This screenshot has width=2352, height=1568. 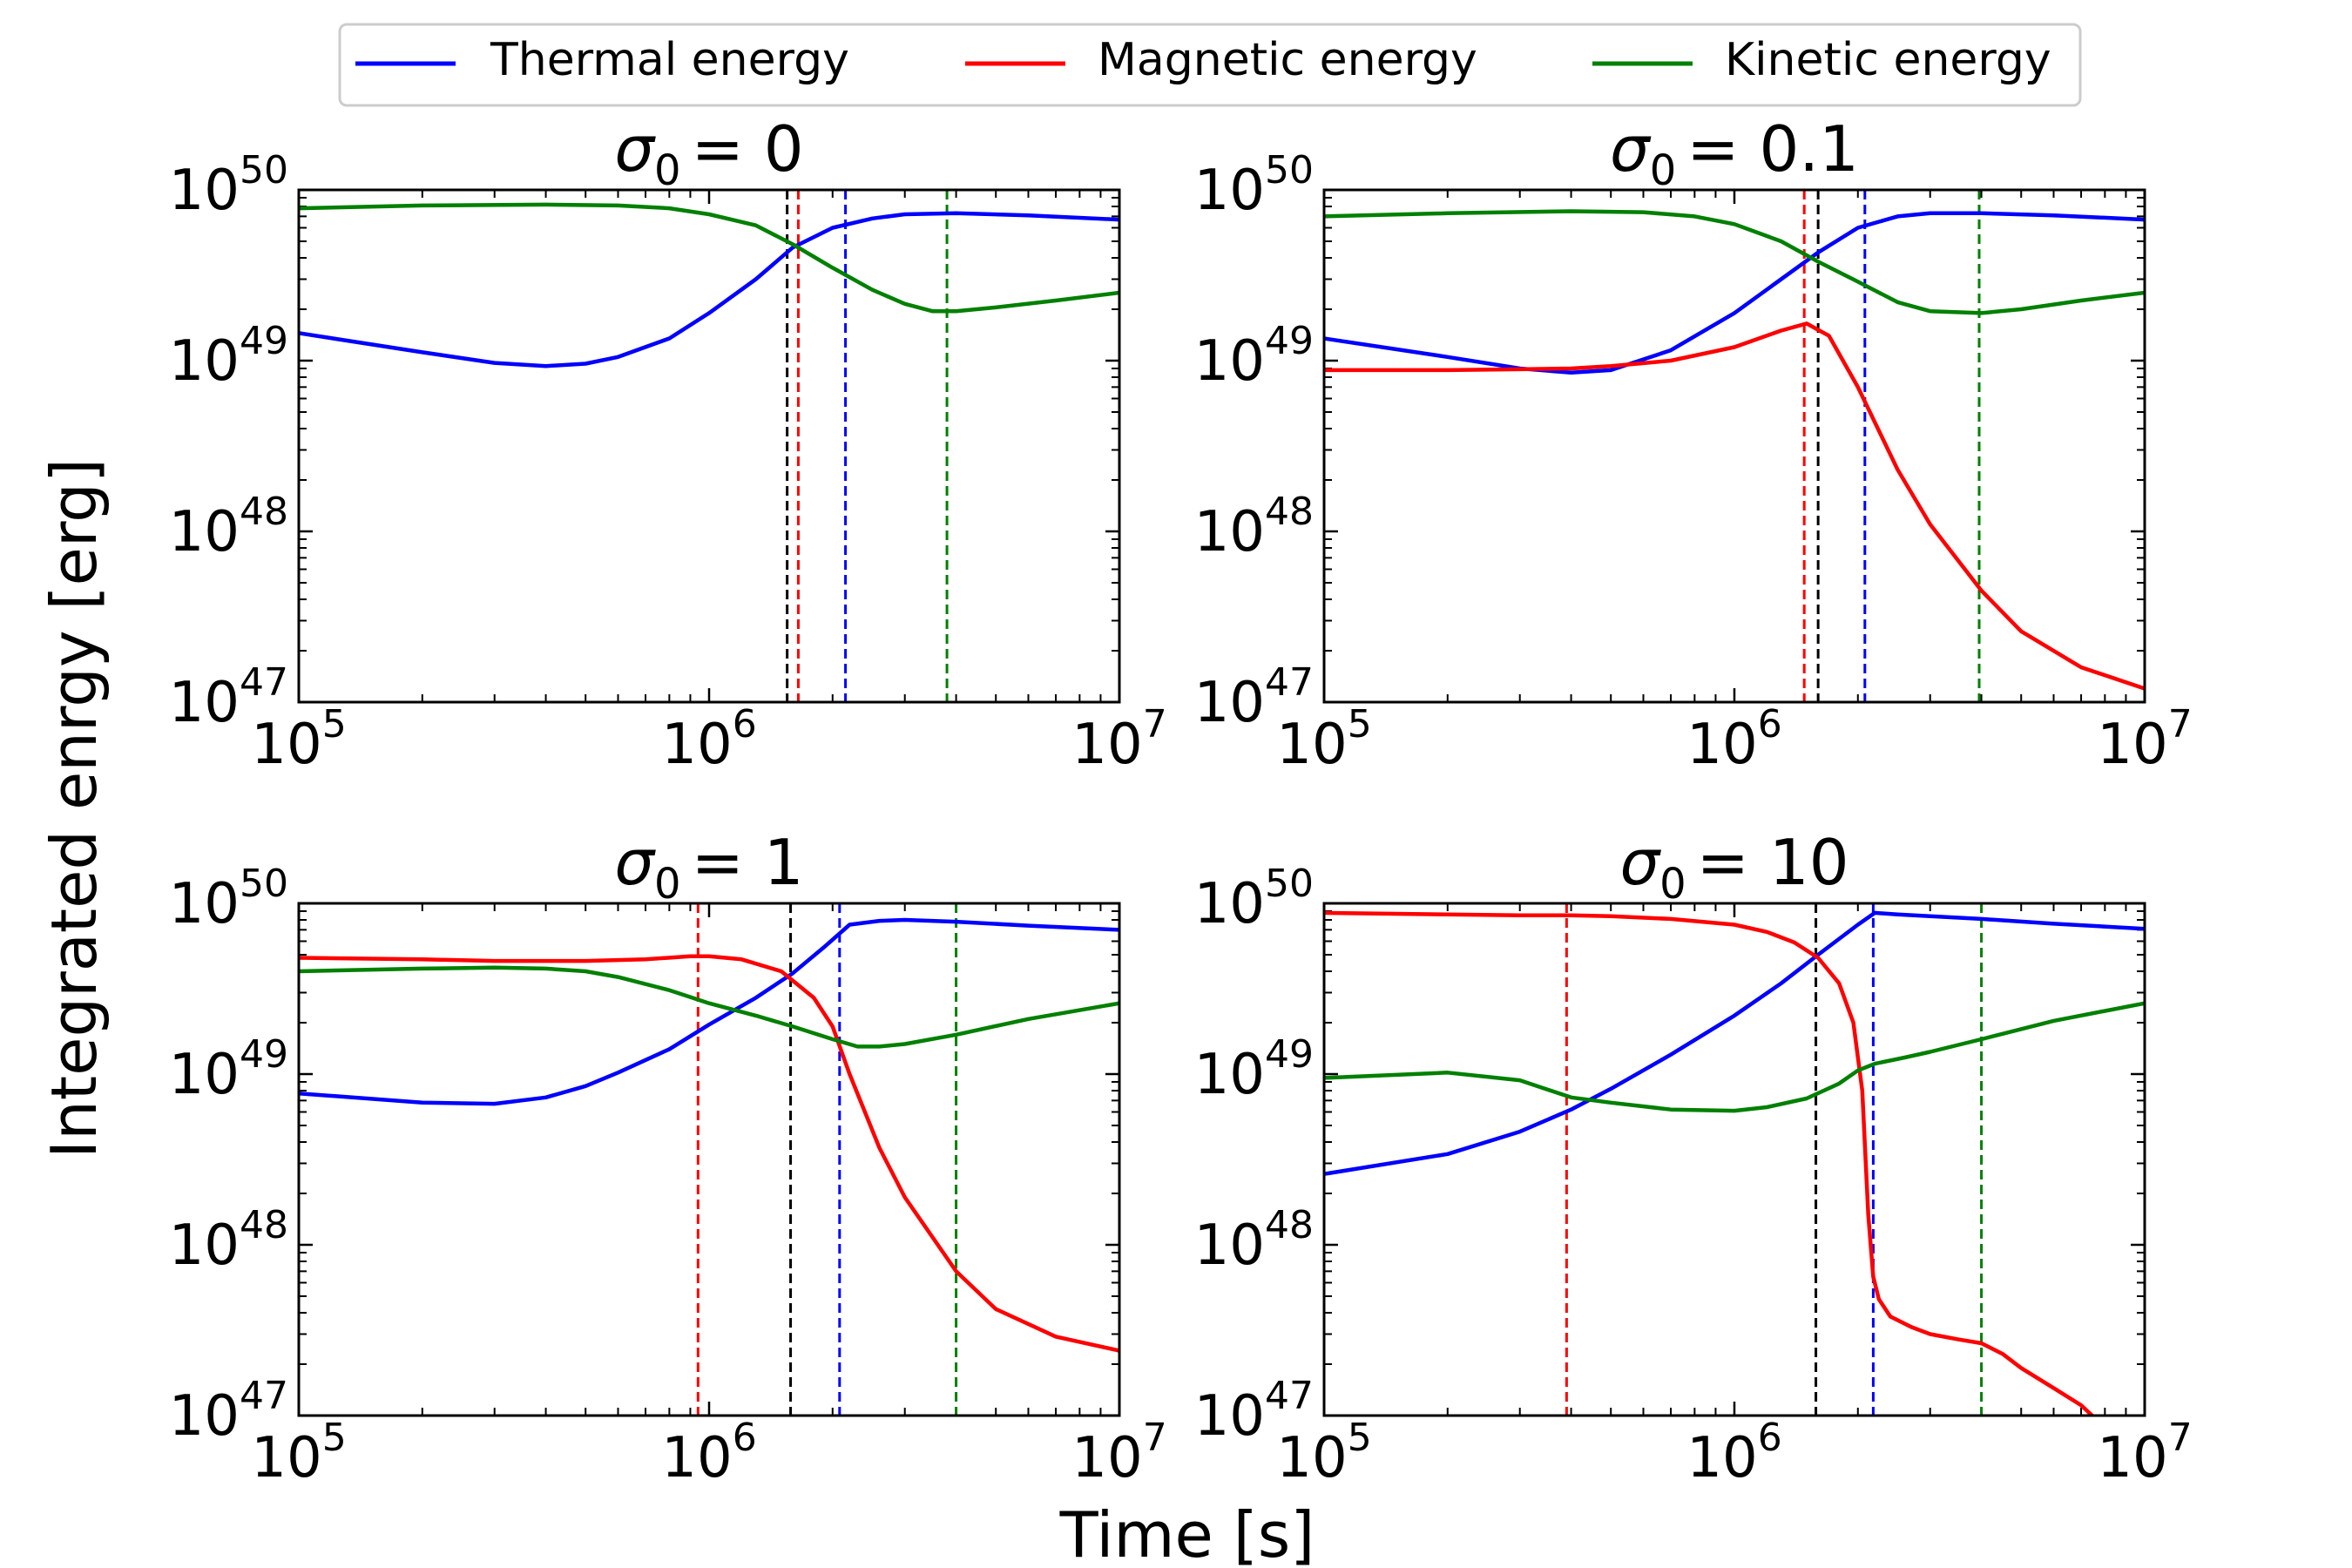 I want to click on title-value: = 0.1, so click(x=1772, y=149).